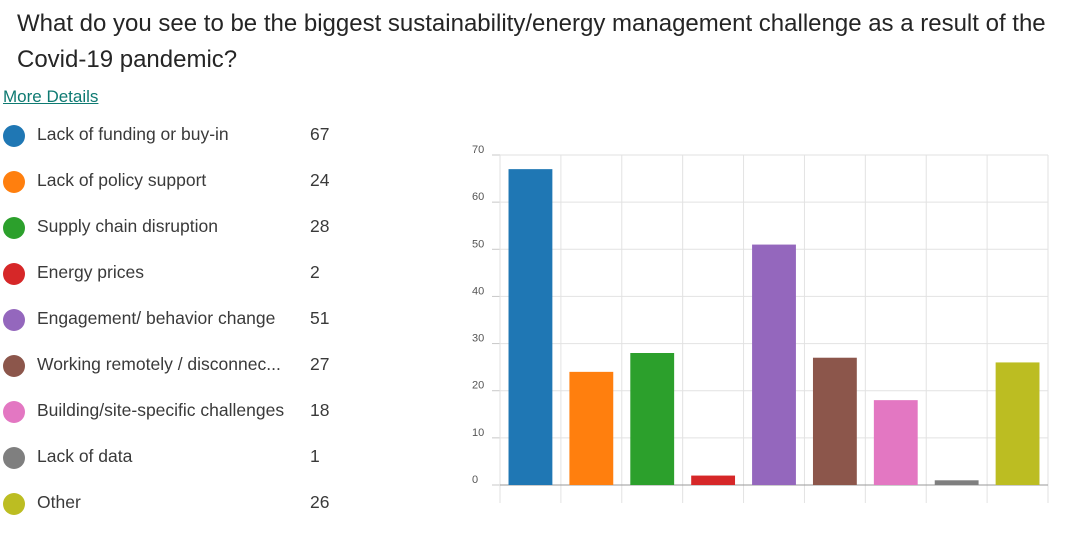 This screenshot has width=1087, height=536. What do you see at coordinates (478, 386) in the screenshot?
I see `y-tick-label: 20` at bounding box center [478, 386].